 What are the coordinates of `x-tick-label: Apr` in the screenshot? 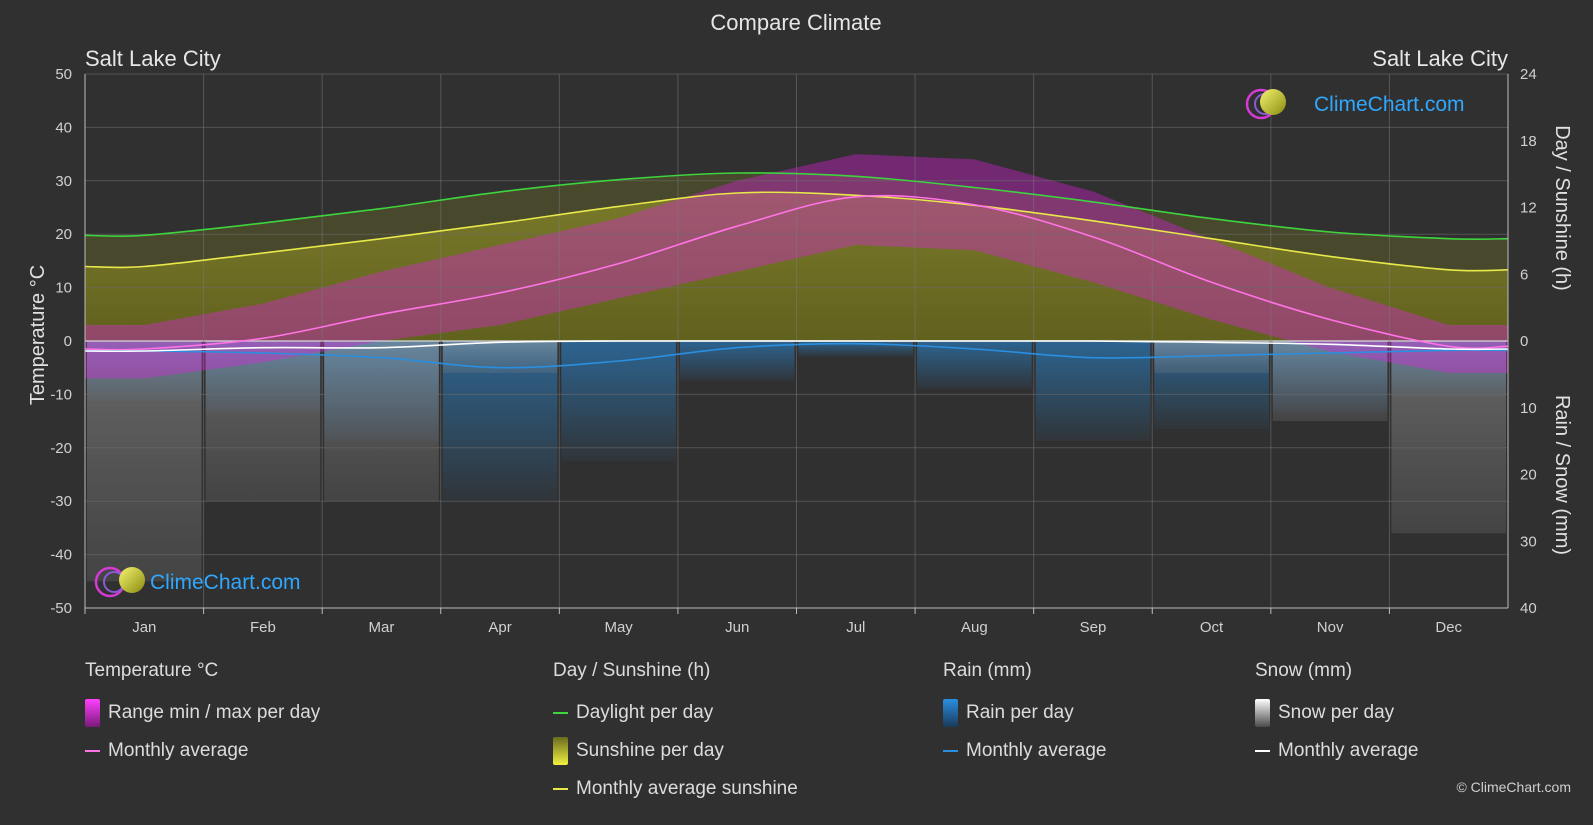 It's located at (499, 627).